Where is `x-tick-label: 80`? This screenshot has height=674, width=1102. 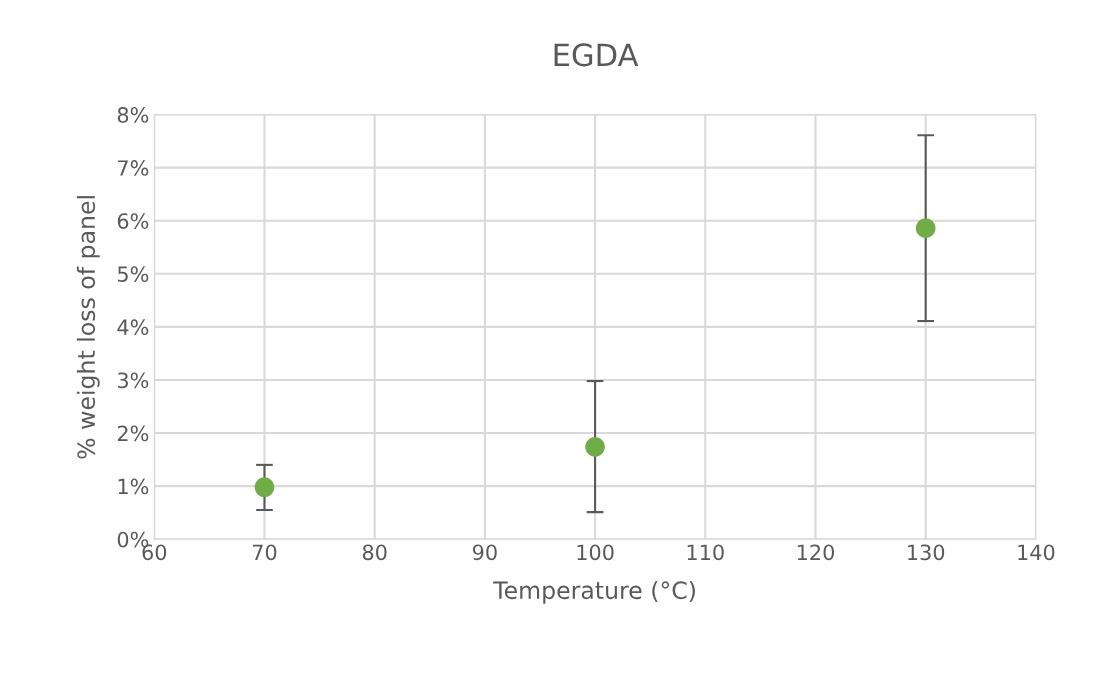 x-tick-label: 80 is located at coordinates (374, 552).